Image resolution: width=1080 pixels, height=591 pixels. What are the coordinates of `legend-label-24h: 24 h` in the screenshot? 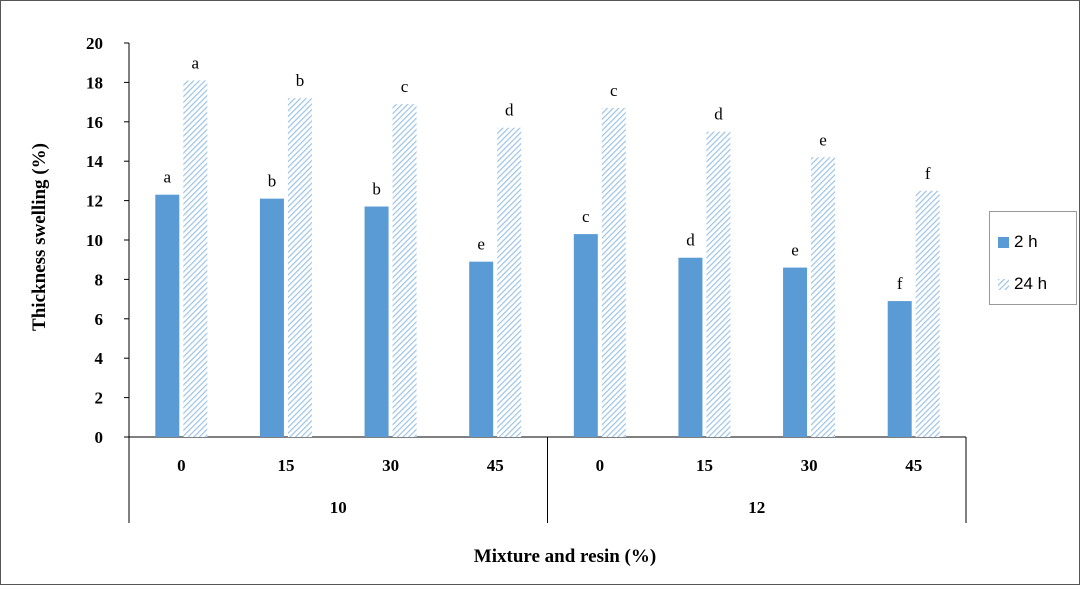 It's located at (1031, 283).